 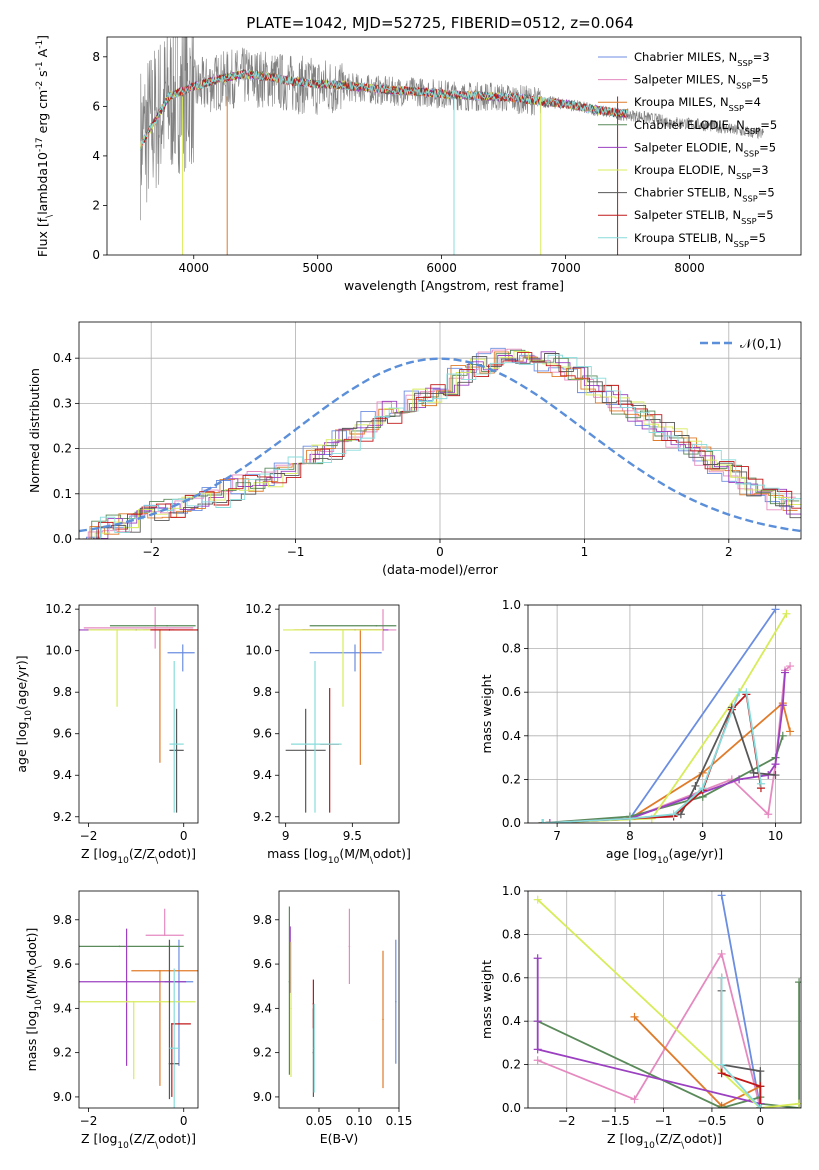 What do you see at coordinates (45, 146) in the screenshot?
I see `y-axis-label: Flux [f\lambda10-17 erg cm-2 s-1 A-1]` at bounding box center [45, 146].